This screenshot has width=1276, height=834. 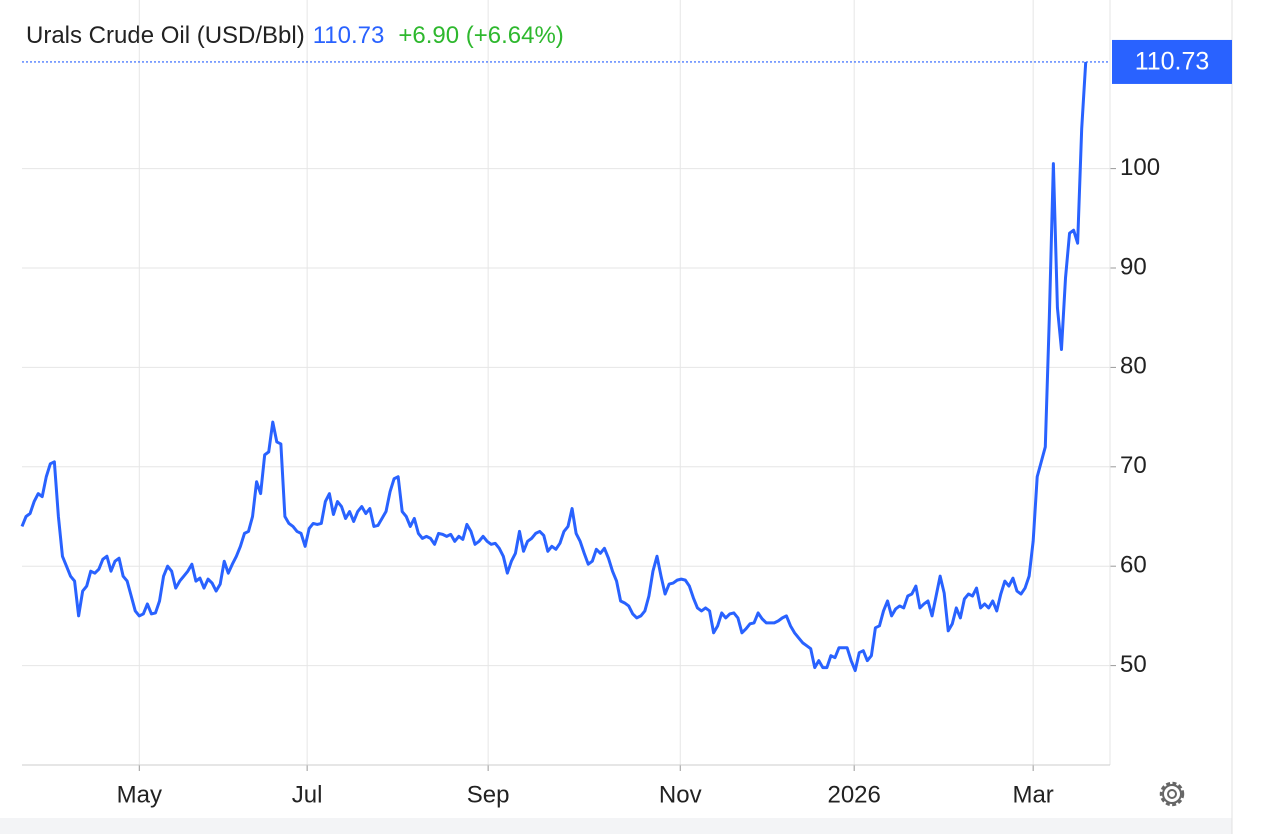 I want to click on y-tick-label: 100, so click(x=1140, y=167).